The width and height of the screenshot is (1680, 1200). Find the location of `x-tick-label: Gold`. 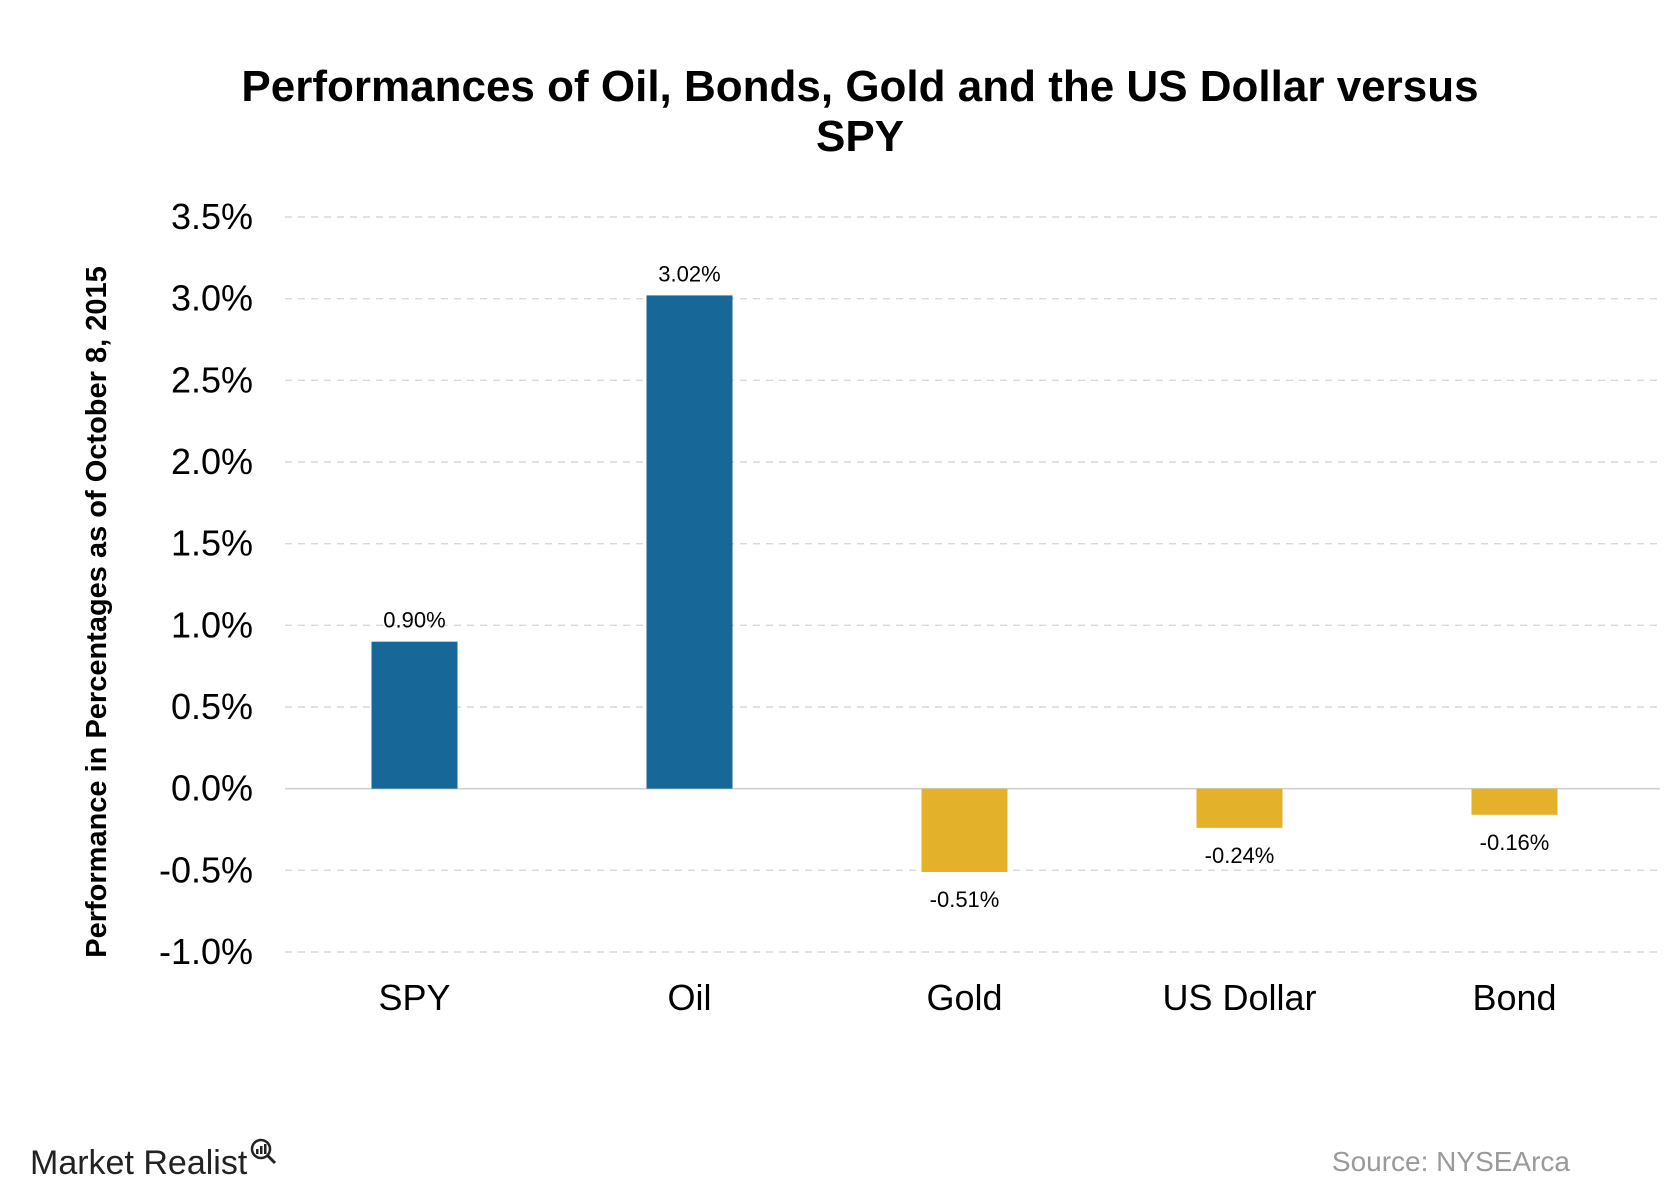

x-tick-label: Gold is located at coordinates (964, 997).